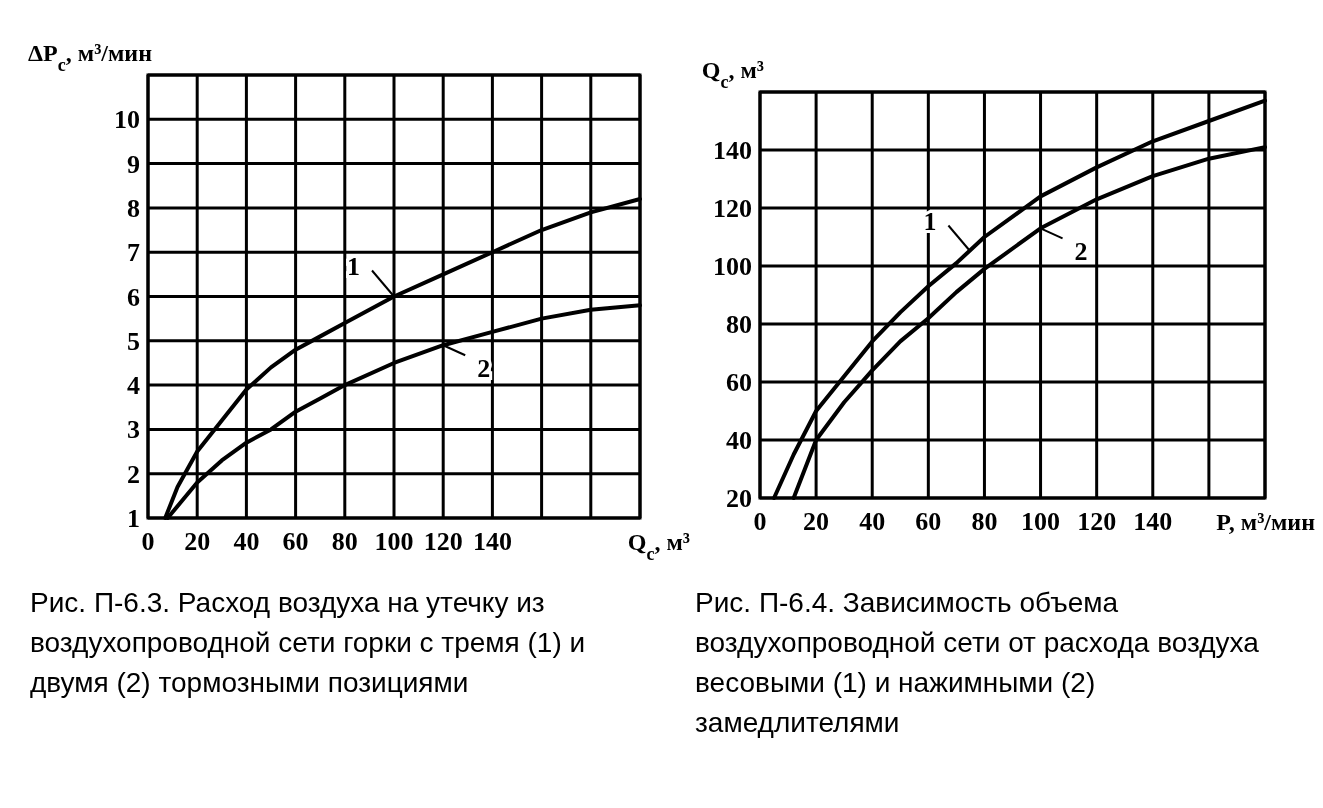  I want to click on y-tick-label: 20, so click(739, 498).